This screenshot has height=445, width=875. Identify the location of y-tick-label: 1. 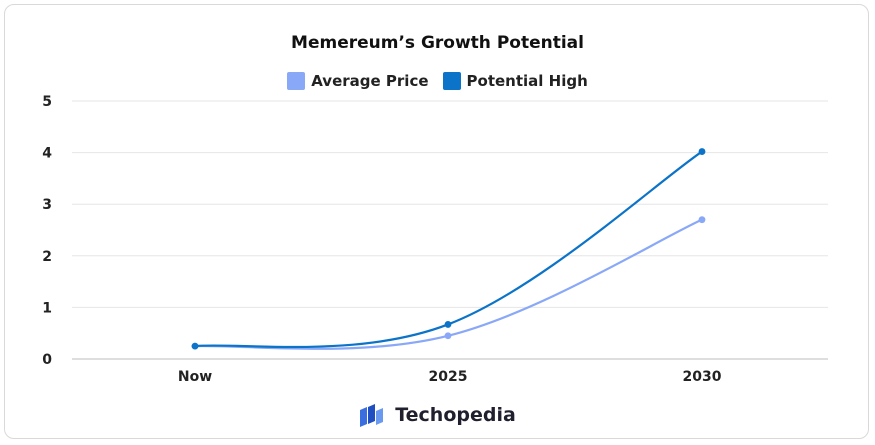
(47, 308).